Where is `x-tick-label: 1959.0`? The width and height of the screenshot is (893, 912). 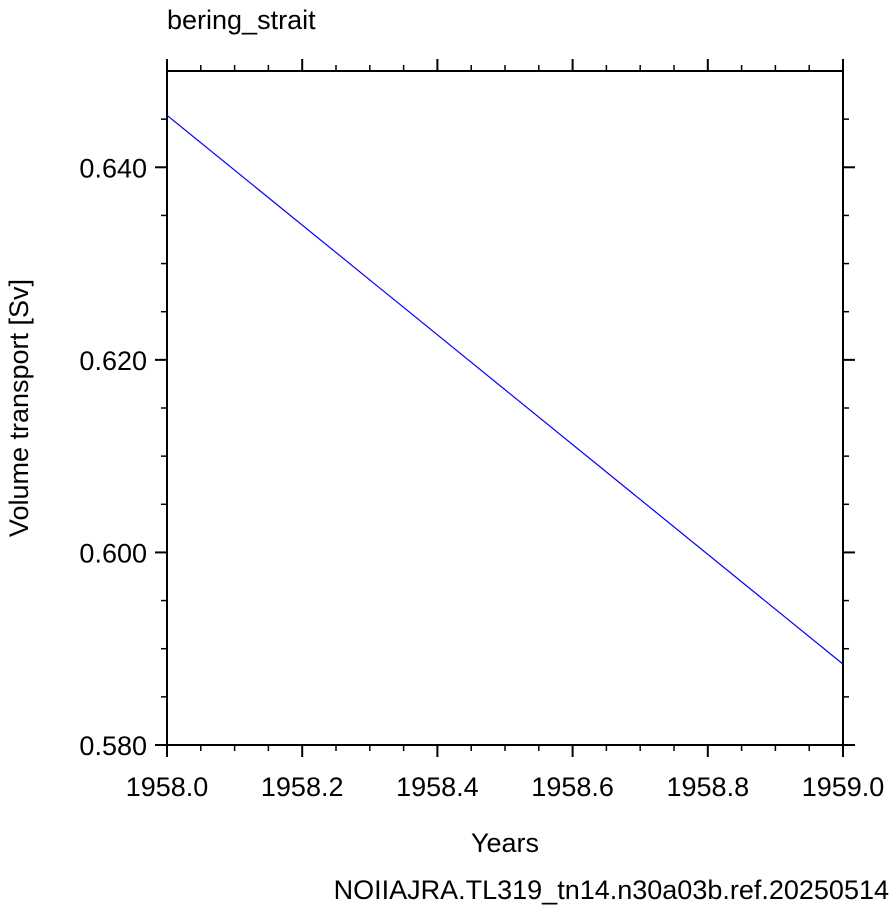 x-tick-label: 1959.0 is located at coordinates (843, 787).